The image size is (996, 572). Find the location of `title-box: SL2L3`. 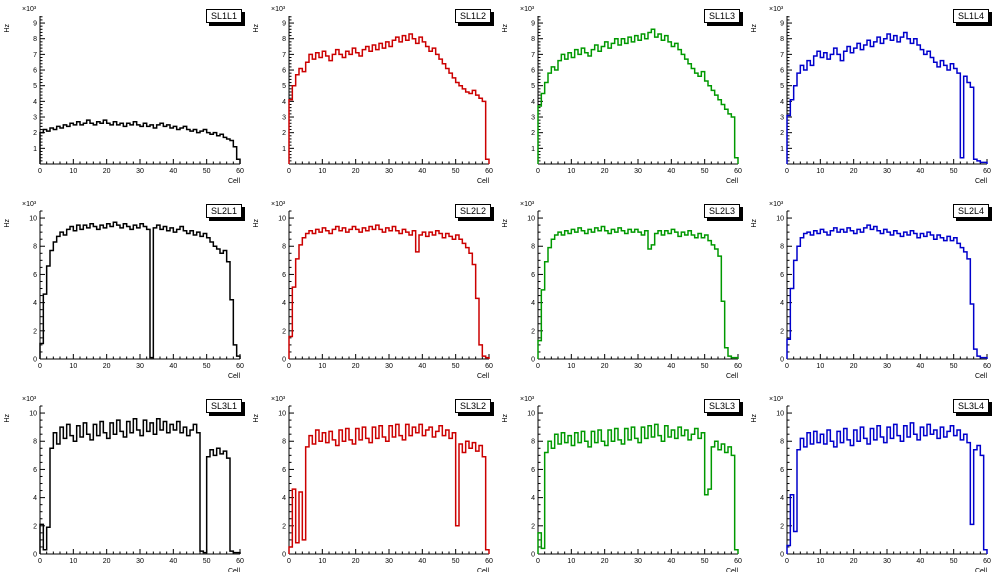

title-box: SL2L3 is located at coordinates (721, 211).